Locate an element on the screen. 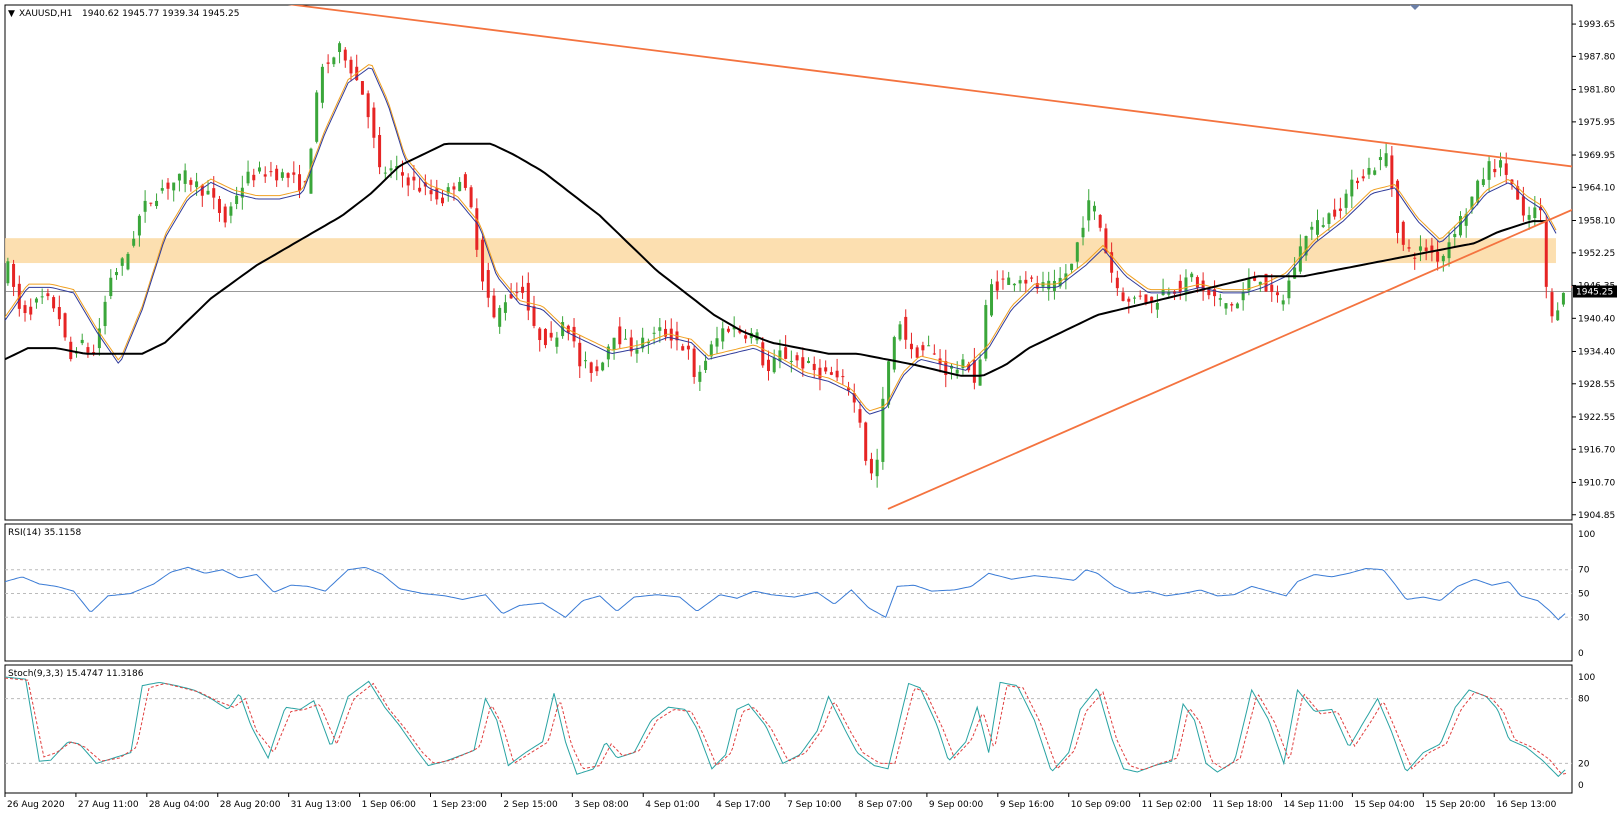 The width and height of the screenshot is (1619, 818). dropdown-triangle-icon: ▼ is located at coordinates (11, 14).